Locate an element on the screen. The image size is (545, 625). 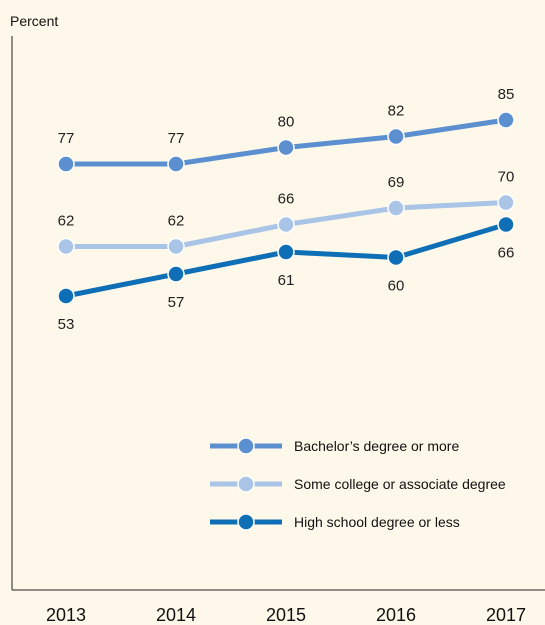
data-label-1-1: 62 is located at coordinates (176, 221).